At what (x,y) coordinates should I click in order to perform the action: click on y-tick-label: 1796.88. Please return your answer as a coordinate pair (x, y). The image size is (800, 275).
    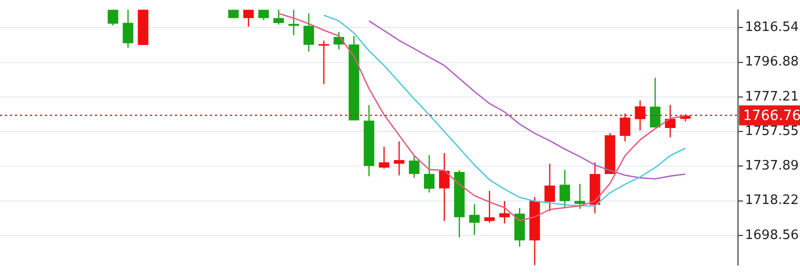
    Looking at the image, I should click on (772, 62).